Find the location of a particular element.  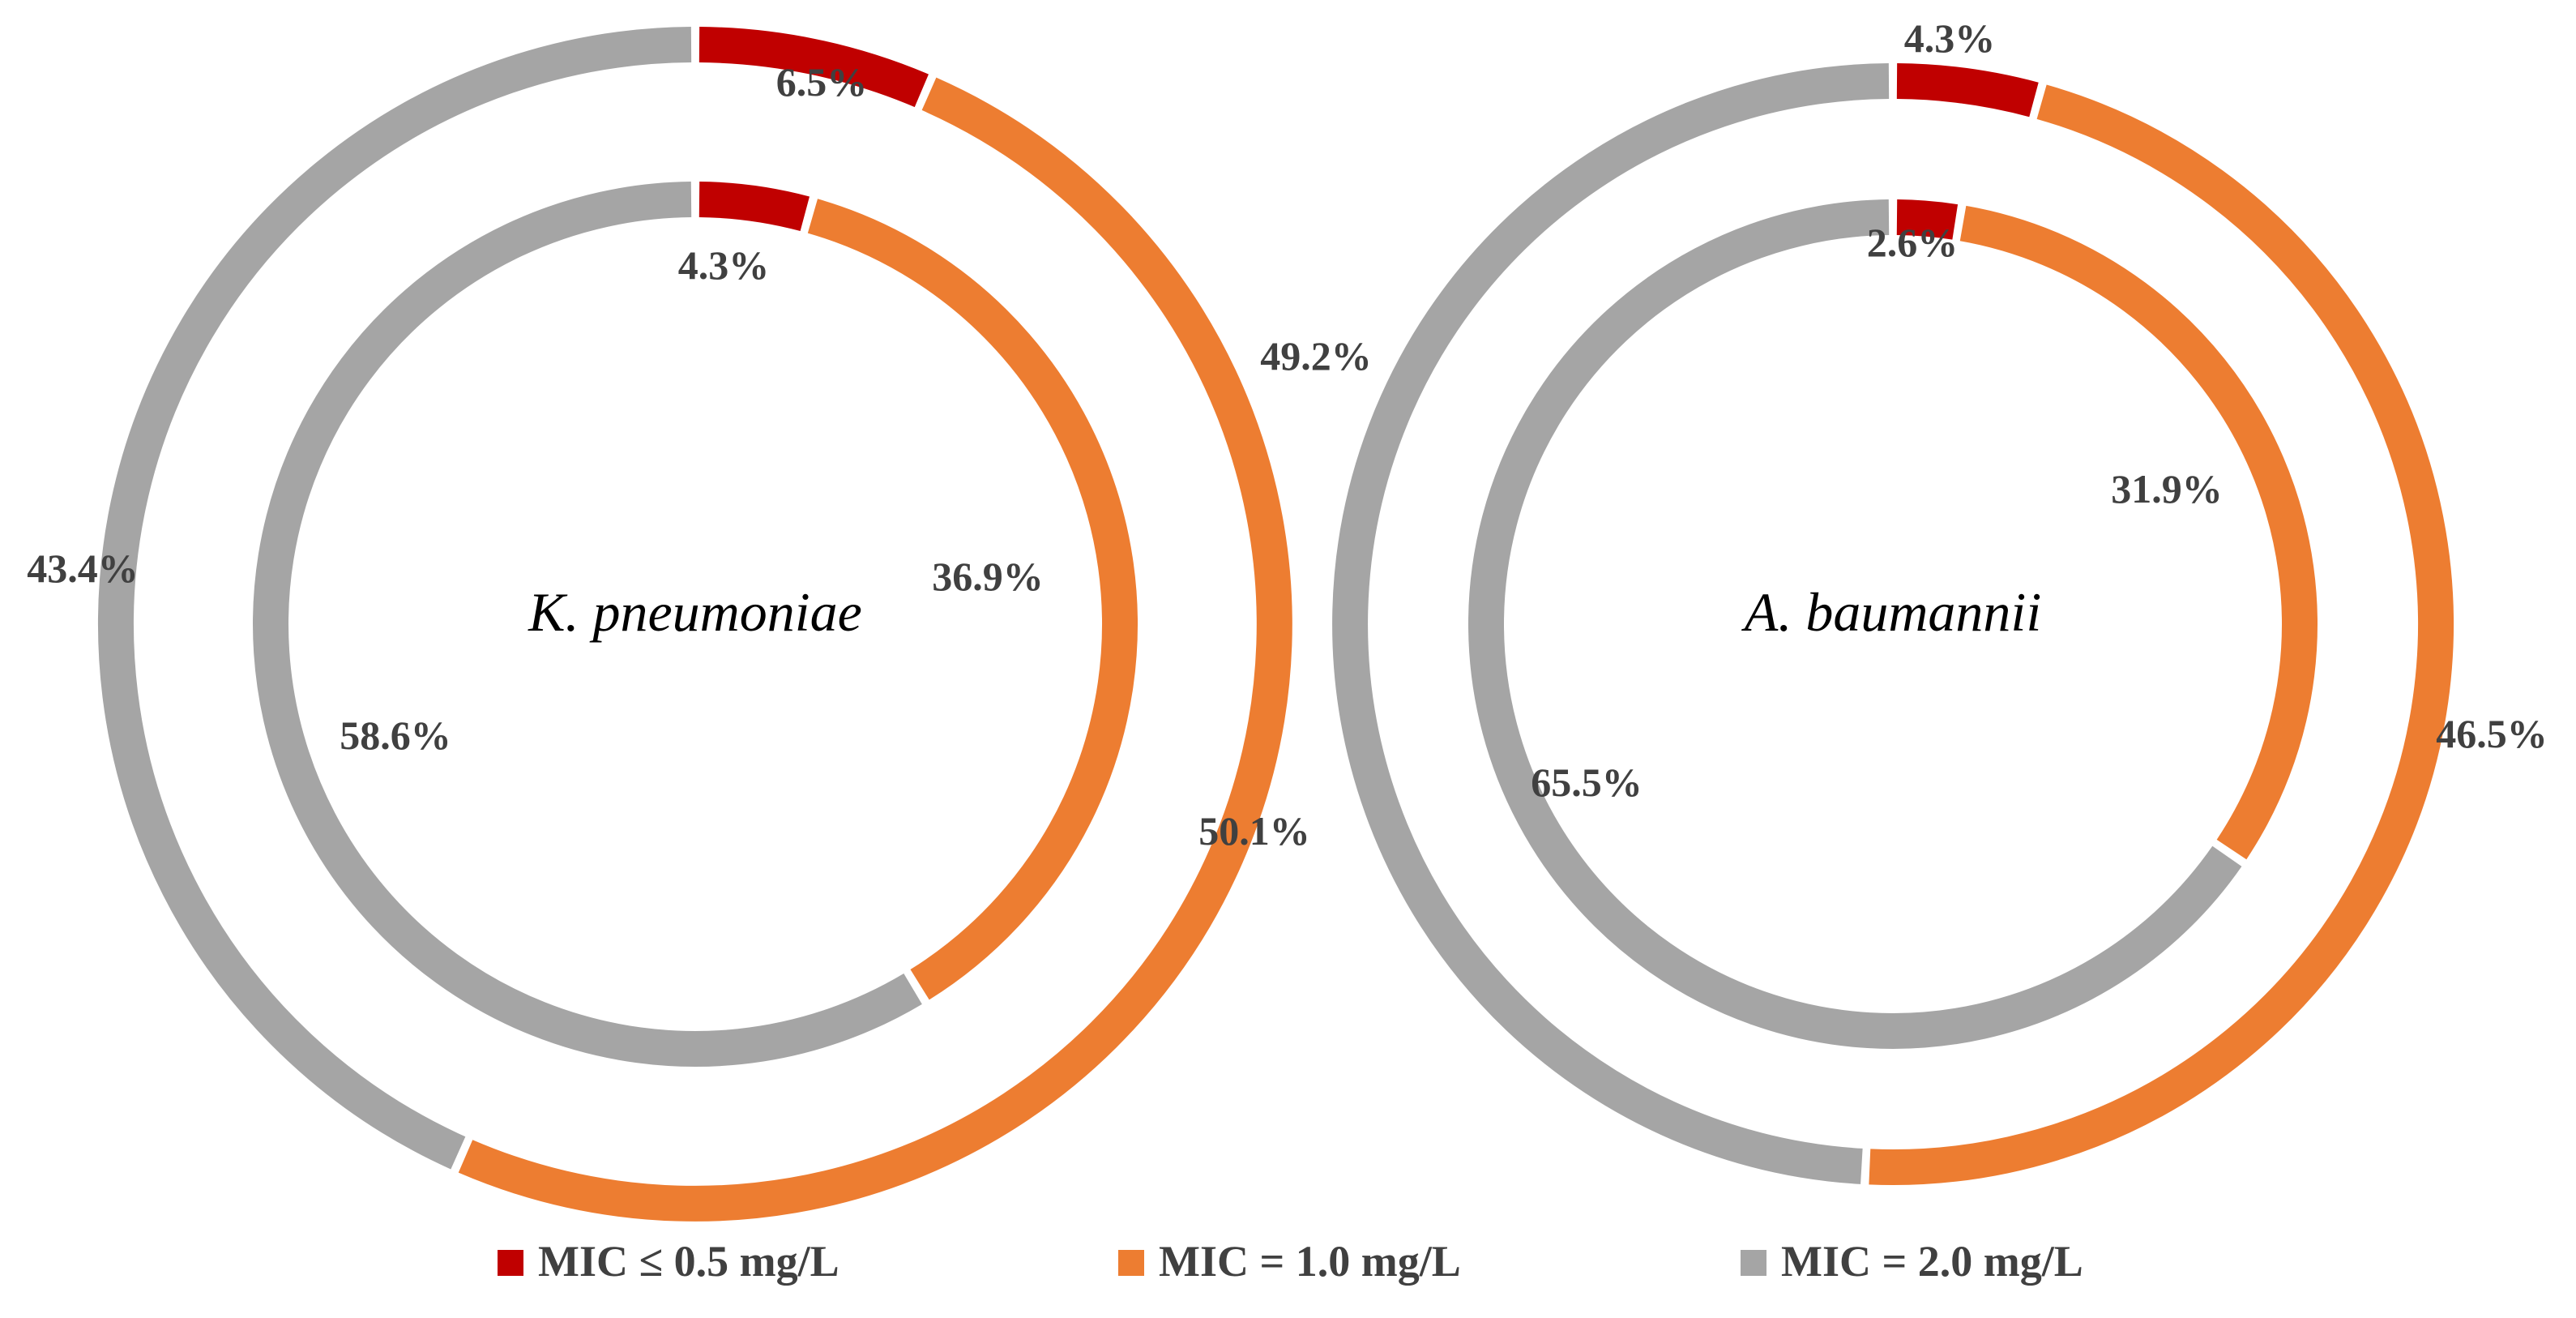

data-label-inner-mic-mid: 31.9% is located at coordinates (2167, 488).